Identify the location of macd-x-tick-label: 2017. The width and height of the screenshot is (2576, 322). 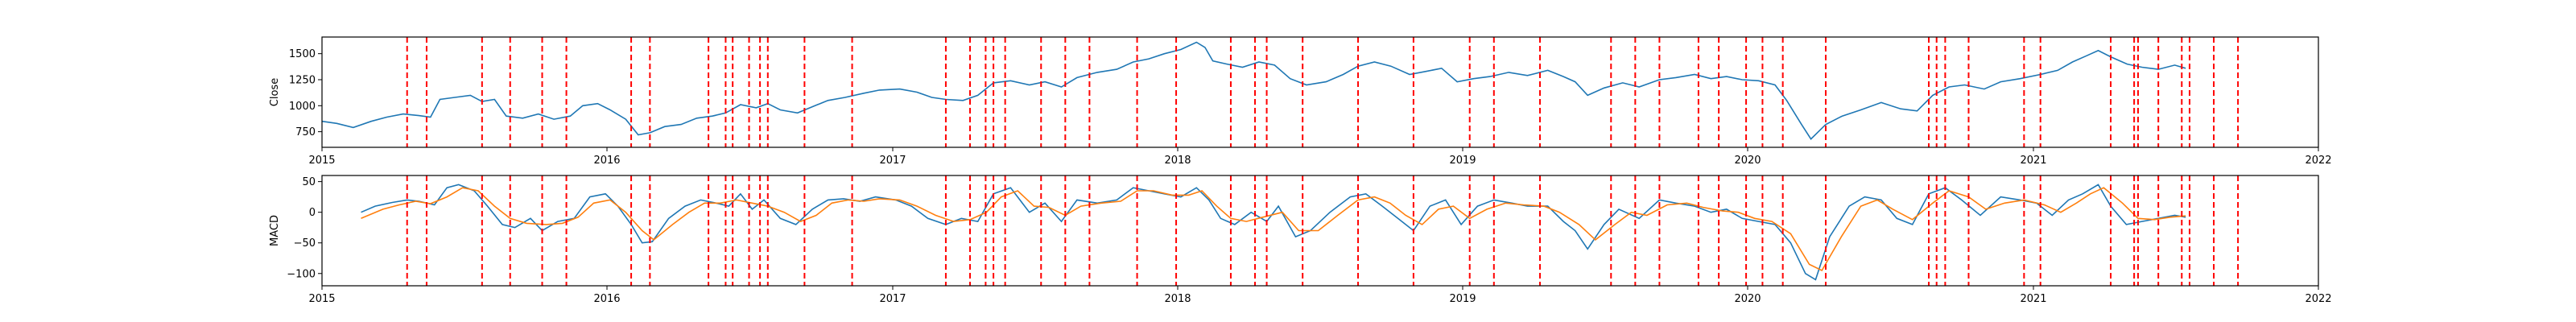
(892, 299).